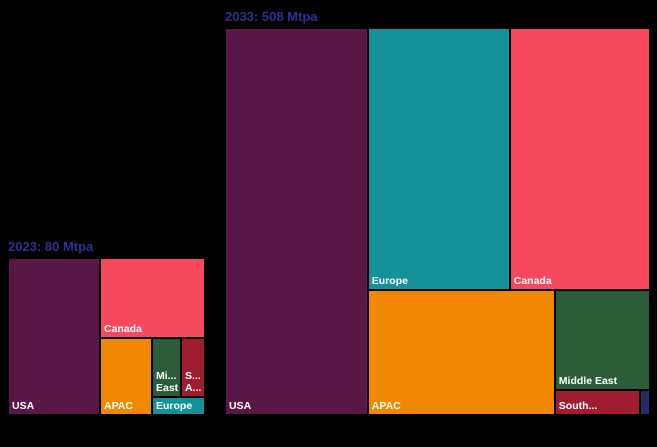 This screenshot has height=447, width=657. I want to click on treemap-2033-title: 2033: 508 Mtpa, so click(271, 16).